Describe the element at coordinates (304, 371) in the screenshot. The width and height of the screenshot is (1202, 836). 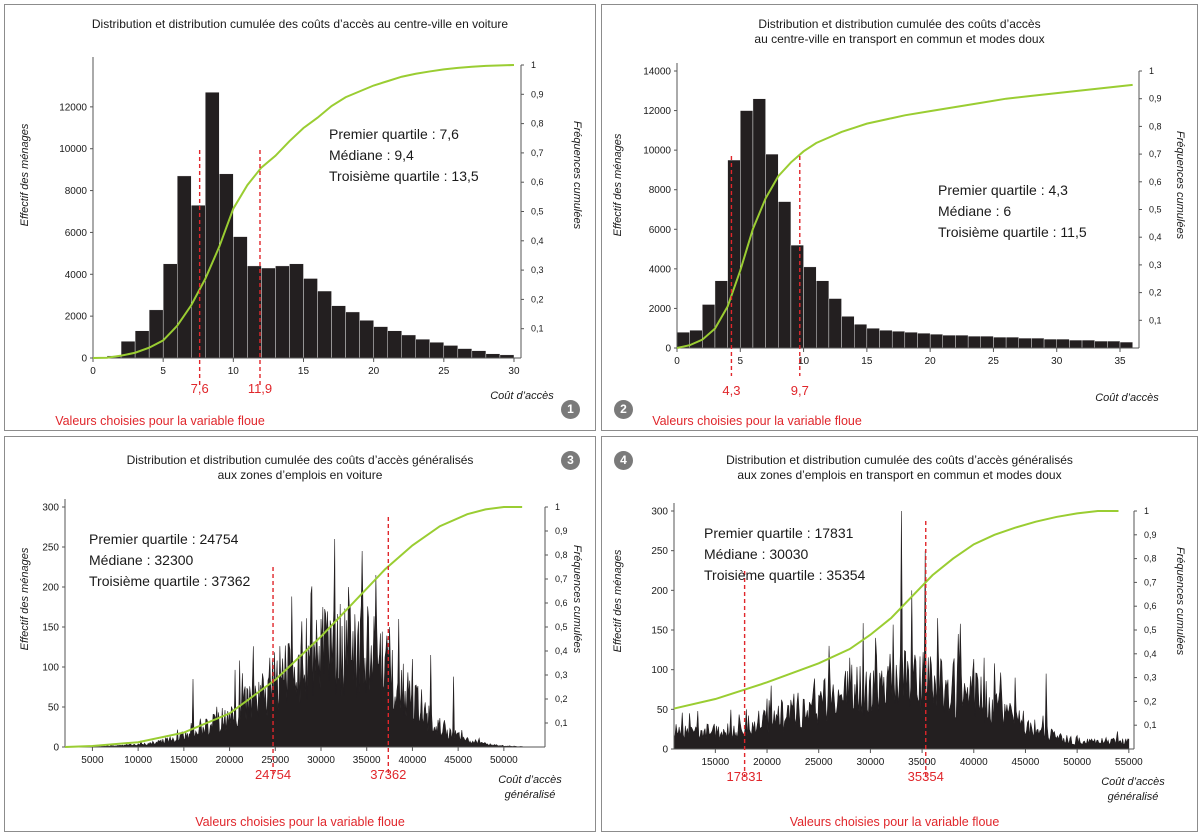
I see `x-tick-label: 15` at that location.